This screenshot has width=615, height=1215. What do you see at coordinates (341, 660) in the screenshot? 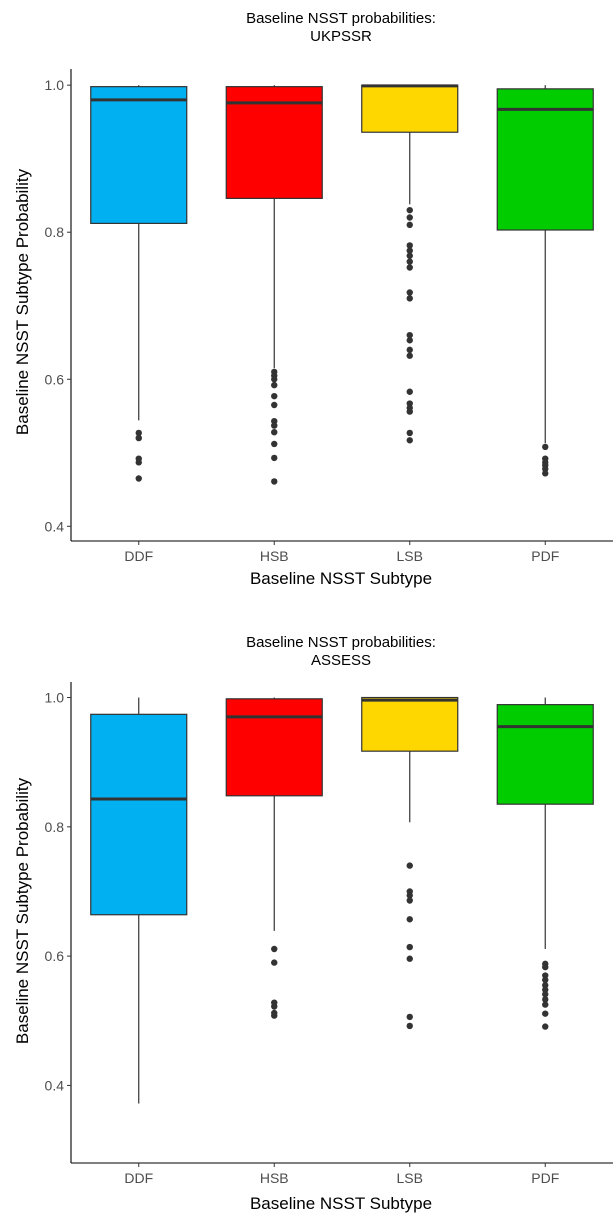
I see `chart-title-line-2: ASSESS` at bounding box center [341, 660].